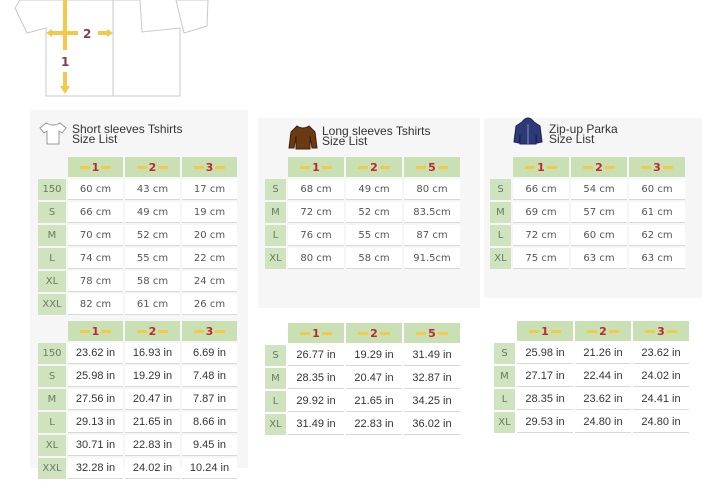 The width and height of the screenshot is (702, 481). I want to click on measure-column-header: 1, so click(95, 167).